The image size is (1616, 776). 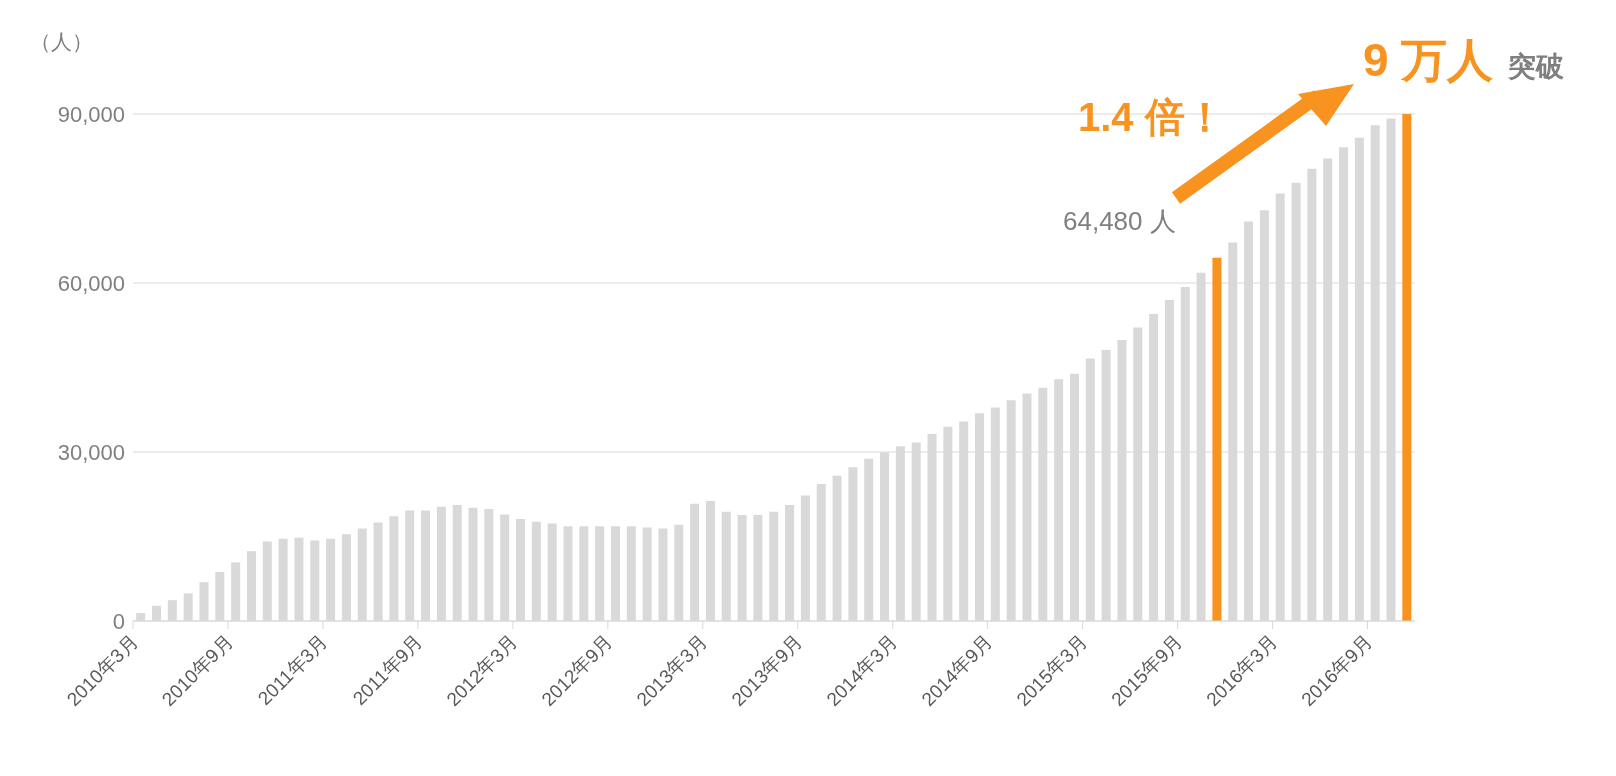 I want to click on text: 9 万人, so click(x=1428, y=60).